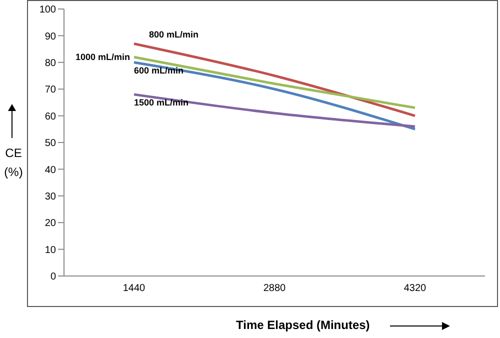 Image resolution: width=500 pixels, height=338 pixels. I want to click on y-tick-label: 10, so click(50, 250).